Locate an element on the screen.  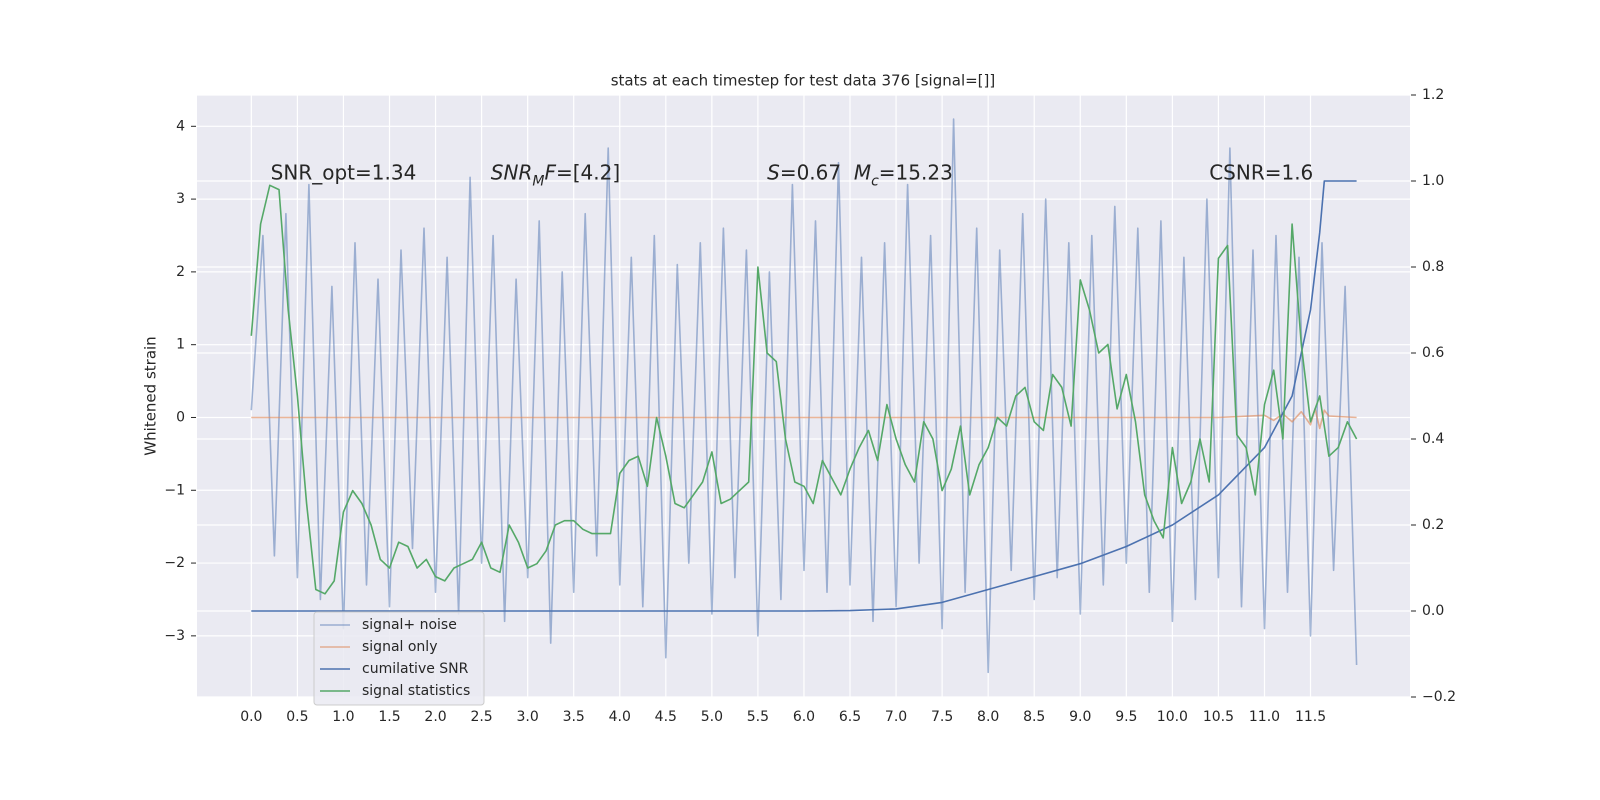
x-tick-label: 7.5 is located at coordinates (942, 717).